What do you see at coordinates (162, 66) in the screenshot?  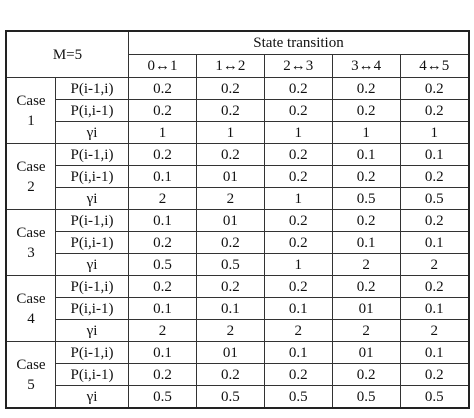 I see `column-header: 0↔1` at bounding box center [162, 66].